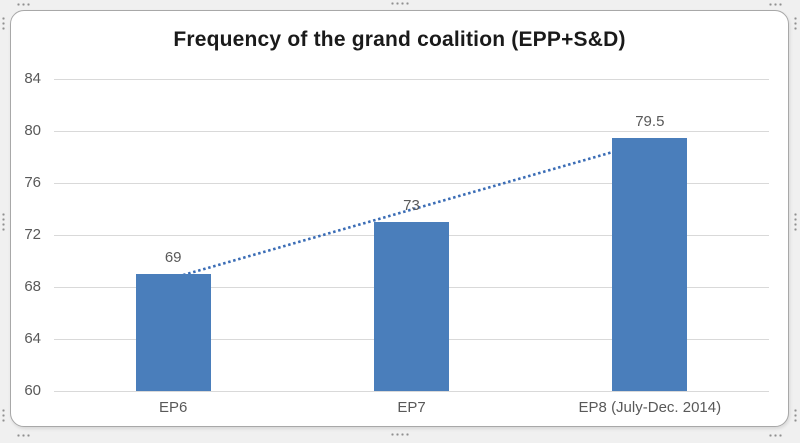 This screenshot has width=800, height=443. What do you see at coordinates (23, 435) in the screenshot?
I see `resize-handle-bottom-left` at bounding box center [23, 435].